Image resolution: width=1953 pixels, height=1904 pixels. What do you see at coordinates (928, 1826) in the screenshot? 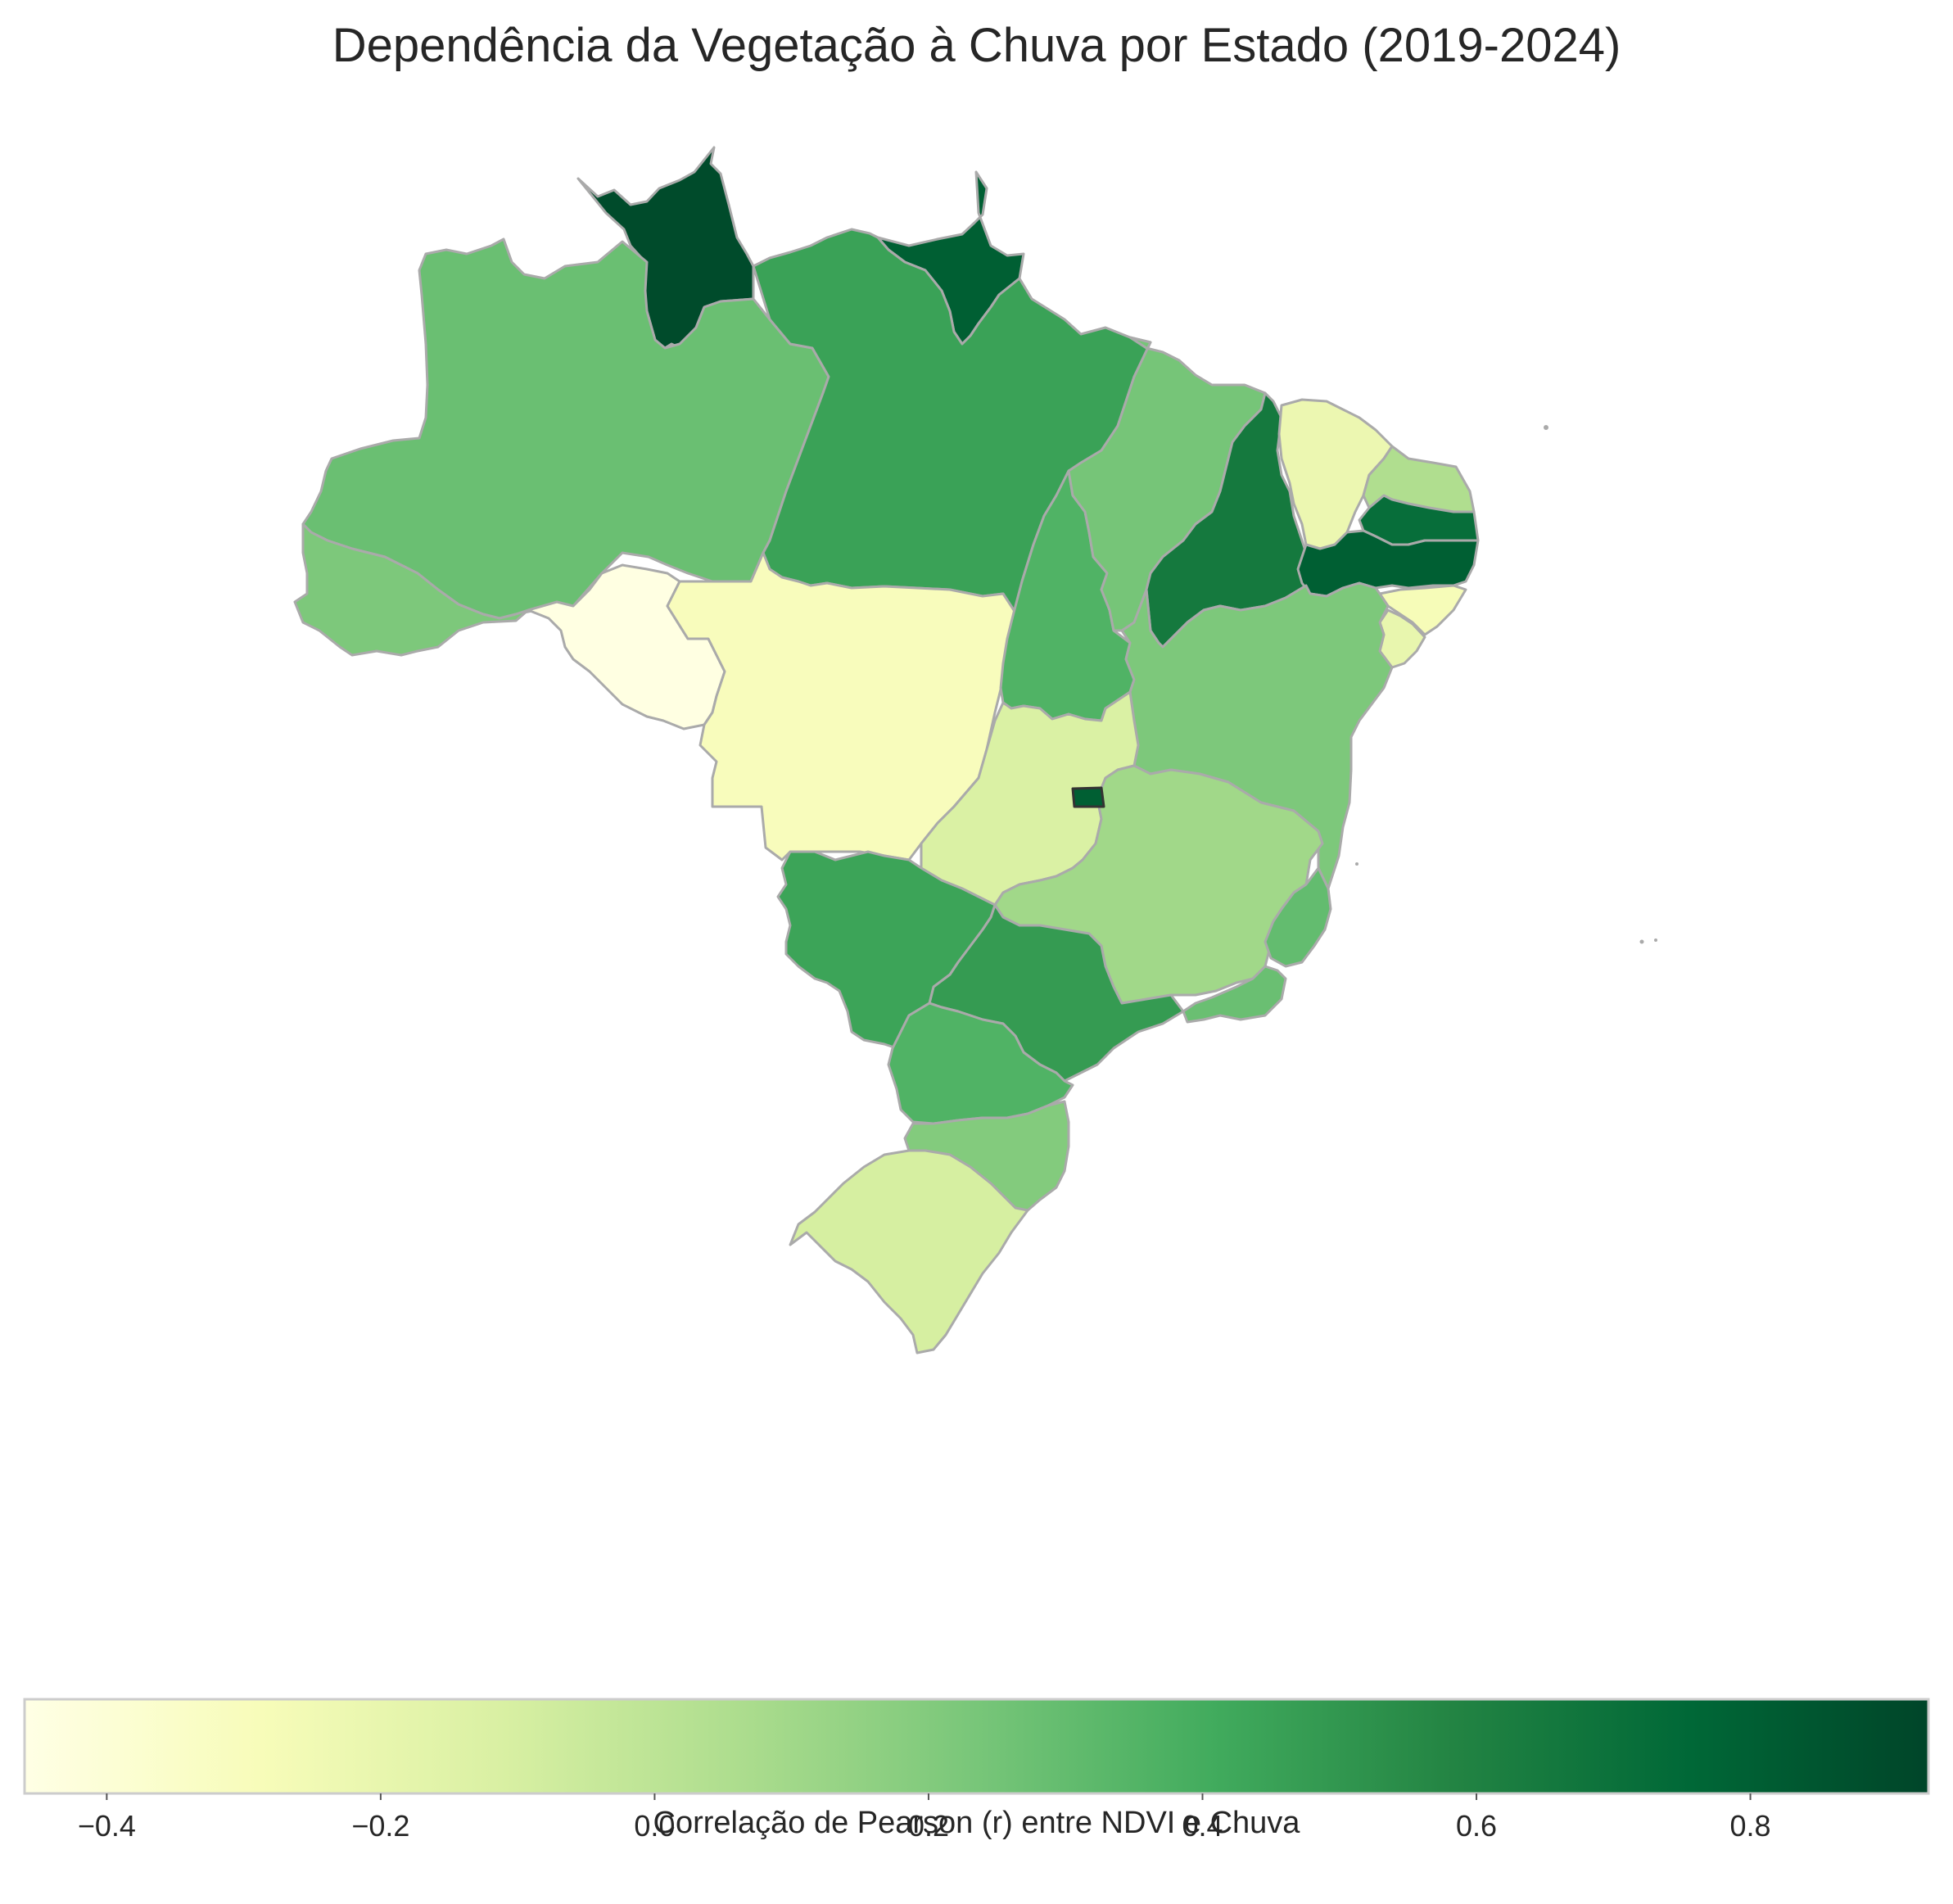
I see `colorbar-tick-label: 0.2` at bounding box center [928, 1826].